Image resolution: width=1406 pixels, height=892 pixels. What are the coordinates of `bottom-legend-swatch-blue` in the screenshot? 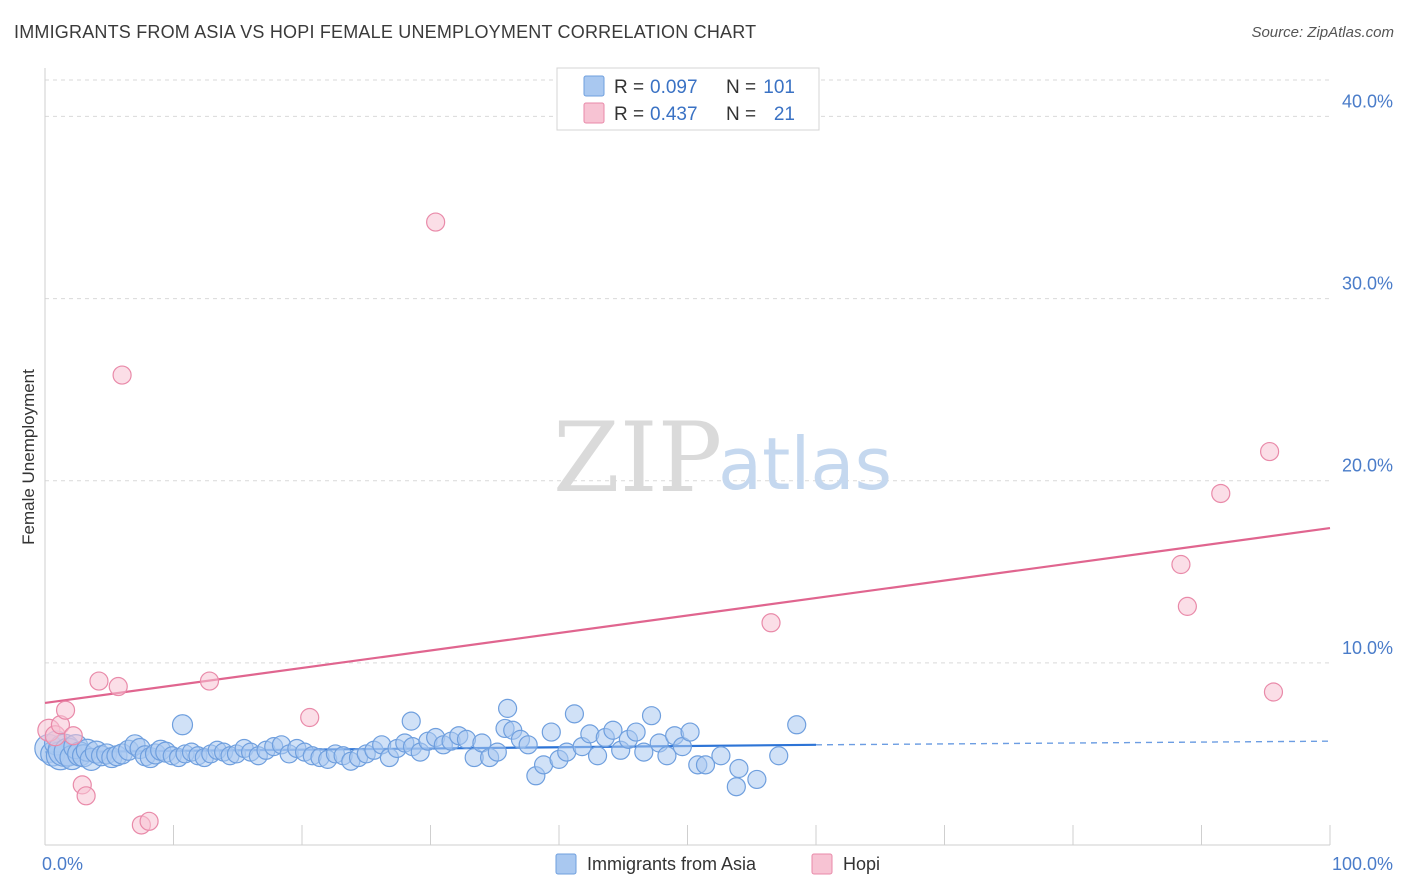 It's located at (566, 864).